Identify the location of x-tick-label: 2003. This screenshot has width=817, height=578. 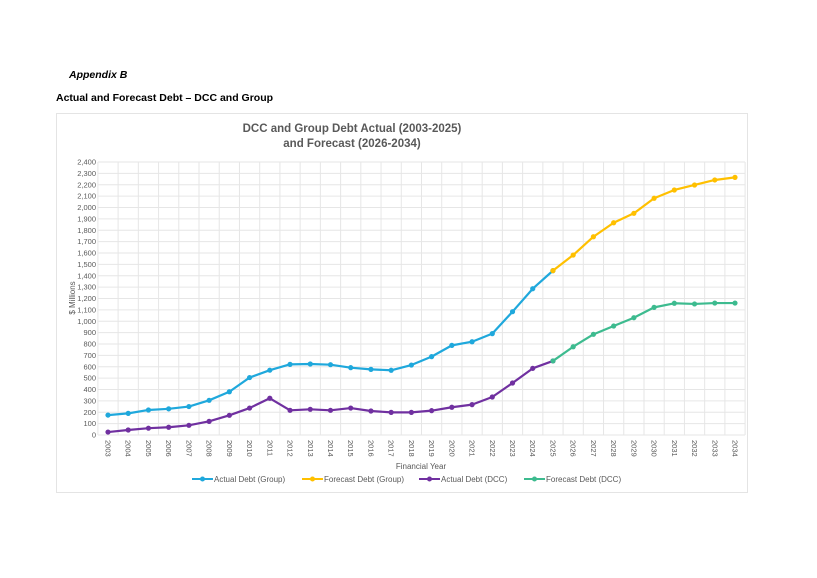
(108, 448).